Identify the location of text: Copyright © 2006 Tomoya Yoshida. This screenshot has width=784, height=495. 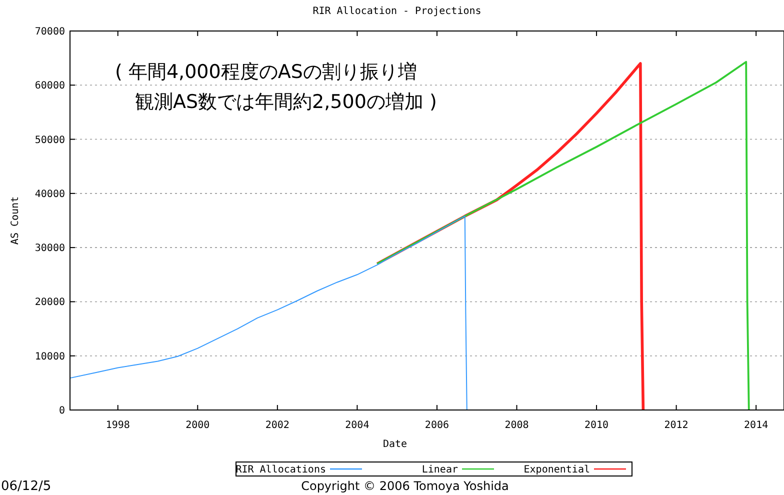
(405, 486).